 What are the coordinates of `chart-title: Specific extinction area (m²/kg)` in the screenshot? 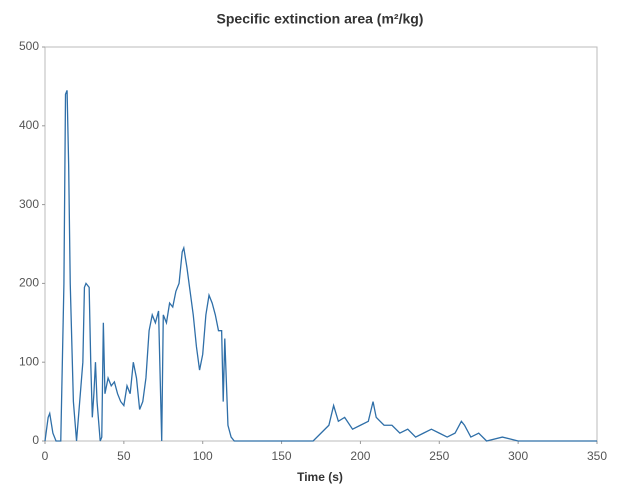 It's located at (320, 19).